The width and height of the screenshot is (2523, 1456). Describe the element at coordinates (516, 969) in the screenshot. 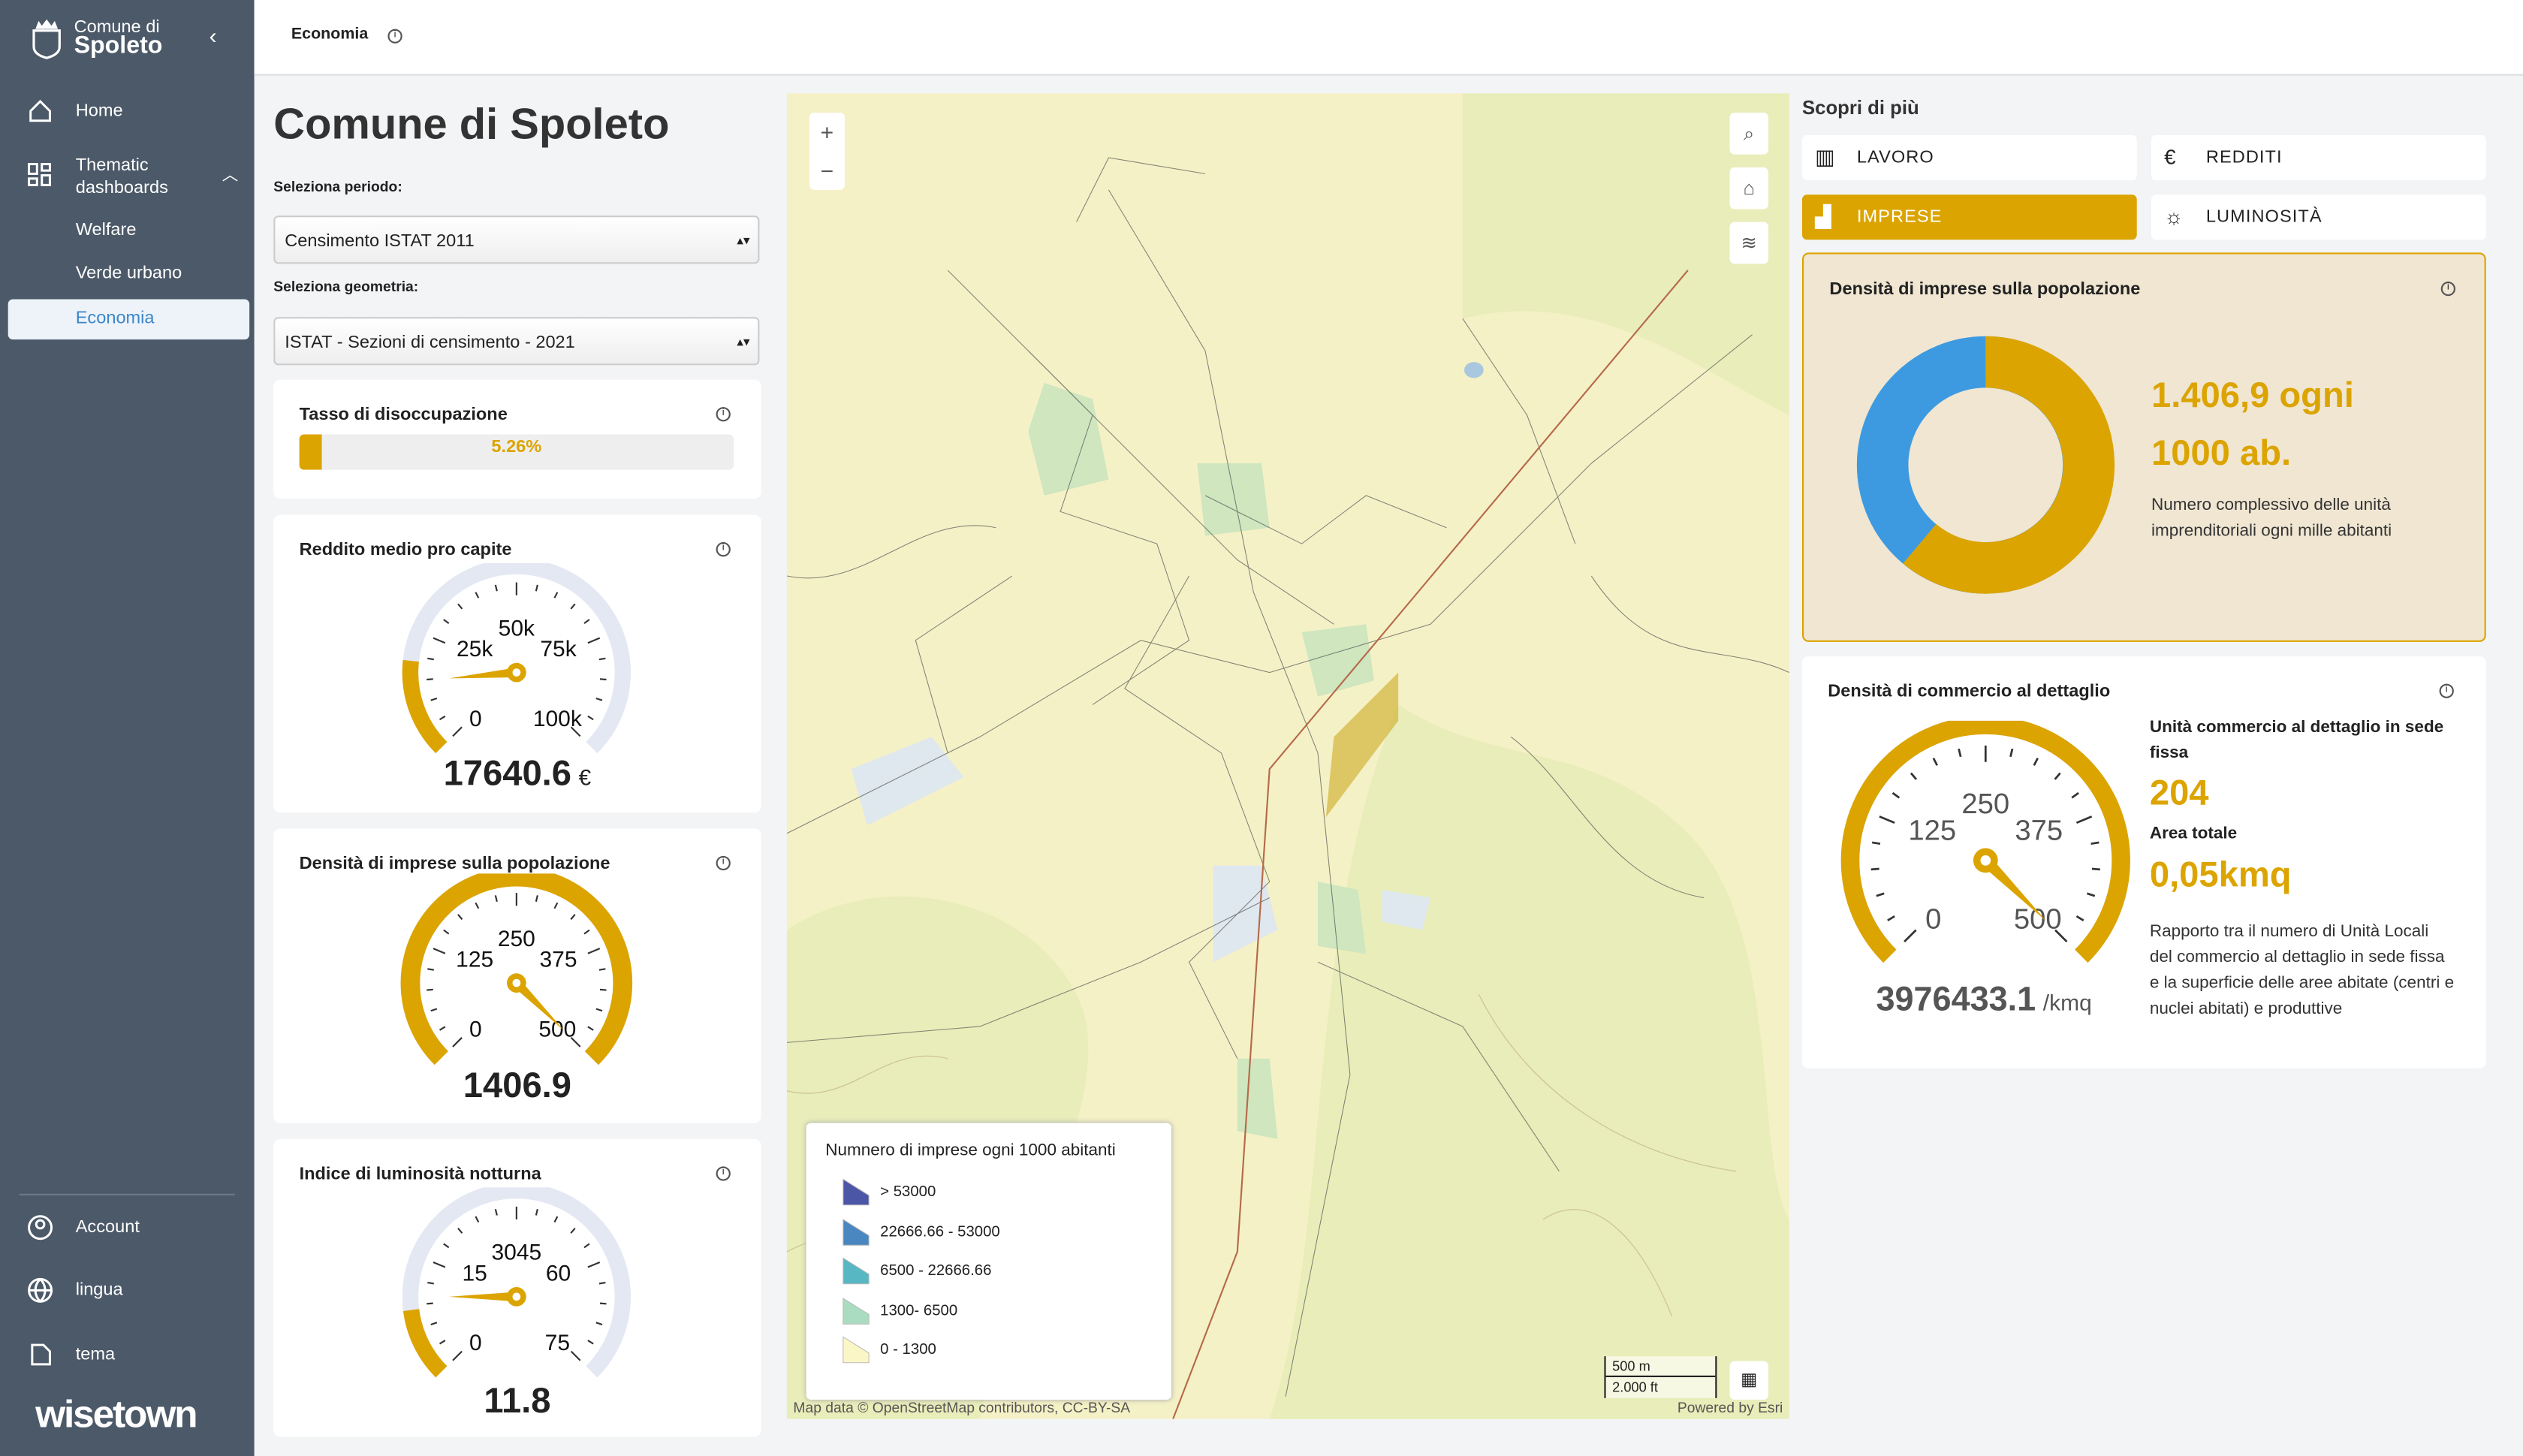

I see `gauge-fill` at that location.